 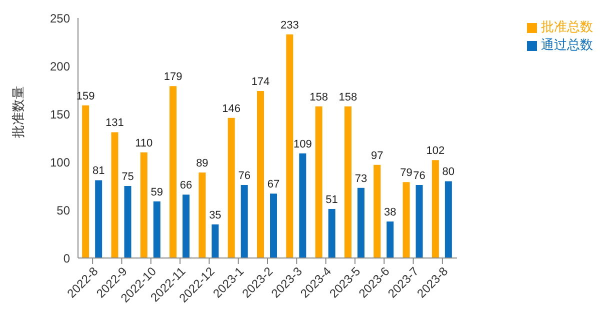 What do you see at coordinates (60, 18) in the screenshot?
I see `y-tick-label: 250` at bounding box center [60, 18].